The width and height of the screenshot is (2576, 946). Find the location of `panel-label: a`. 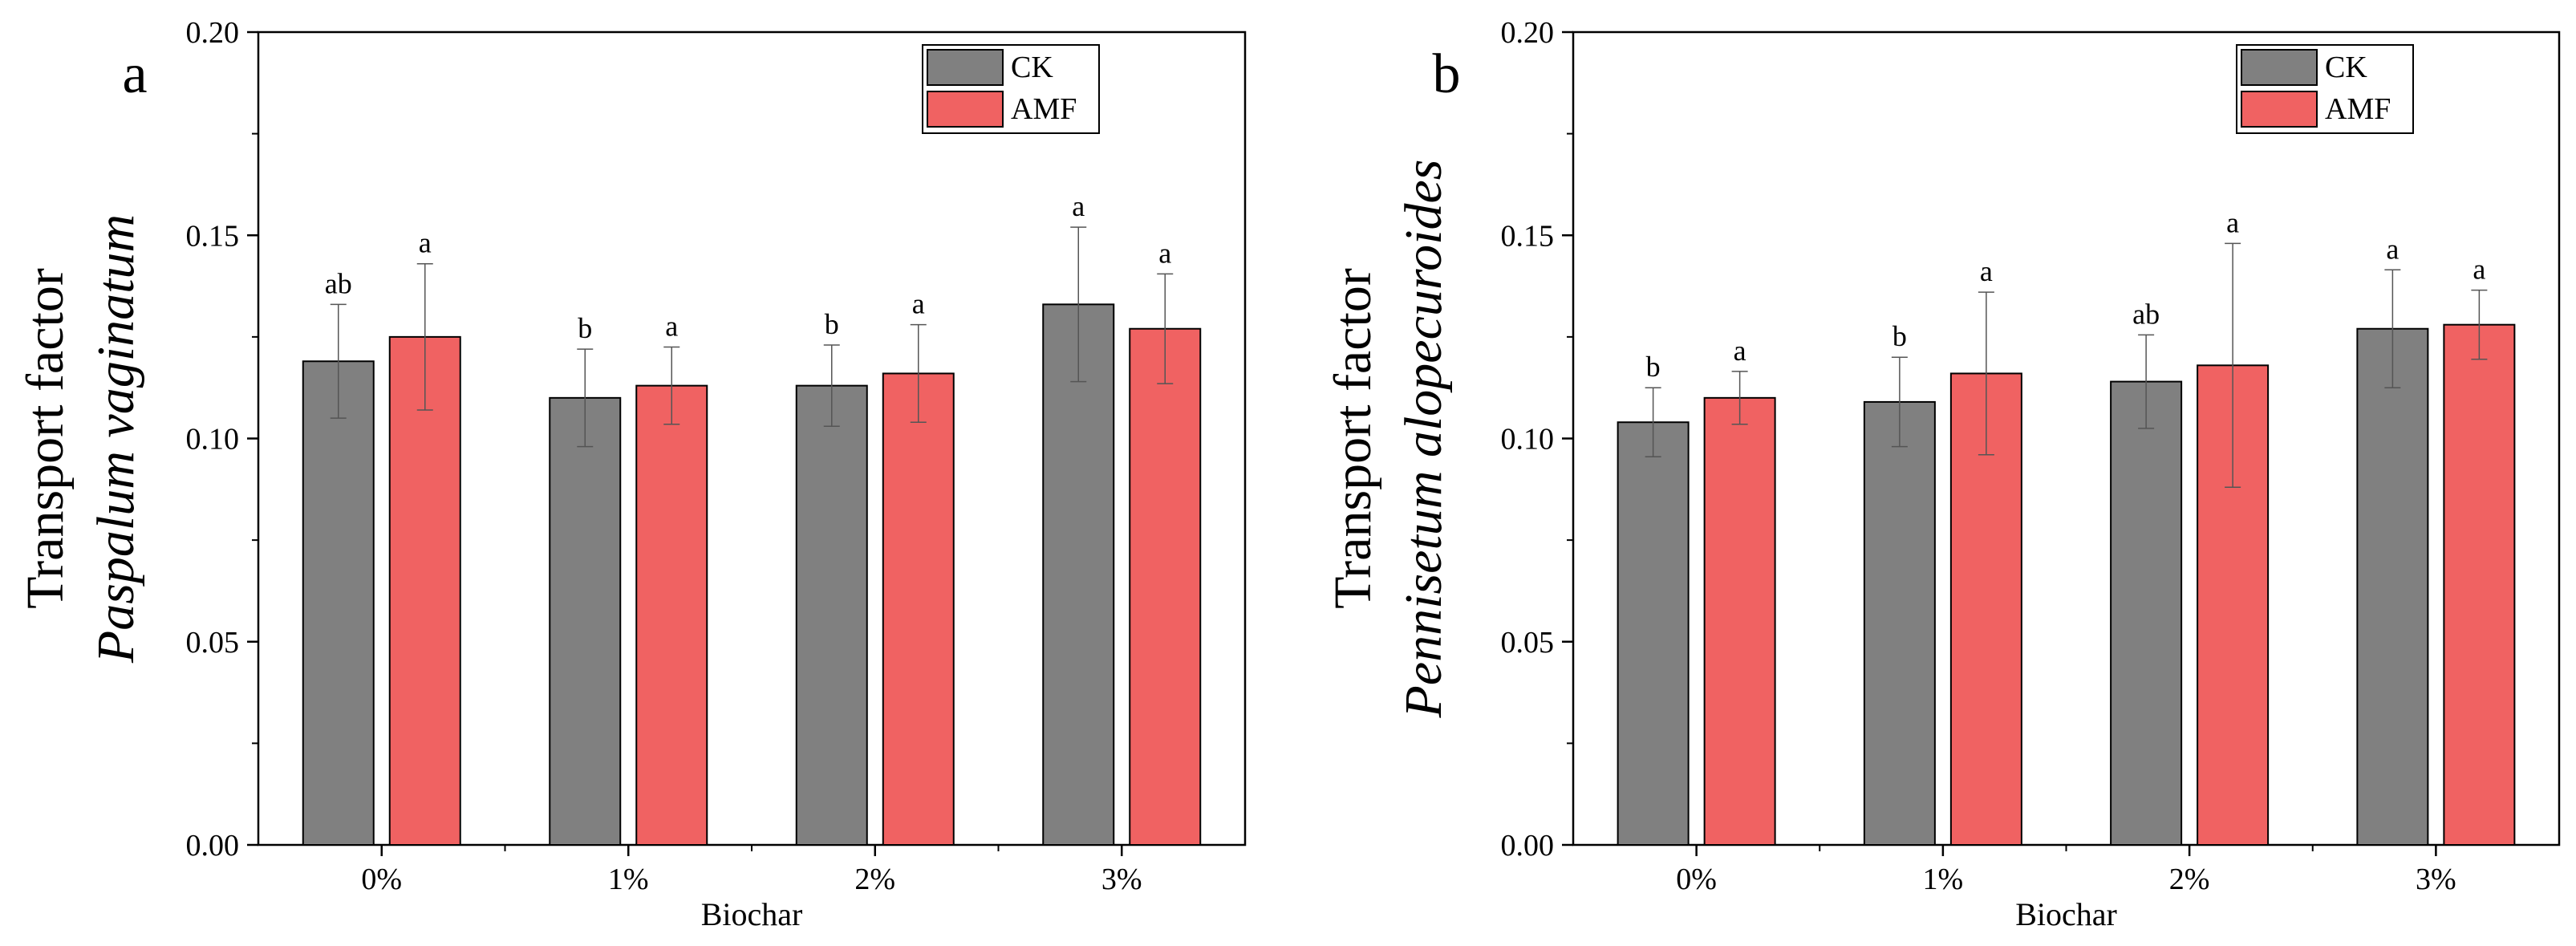

panel-label: a is located at coordinates (134, 74).